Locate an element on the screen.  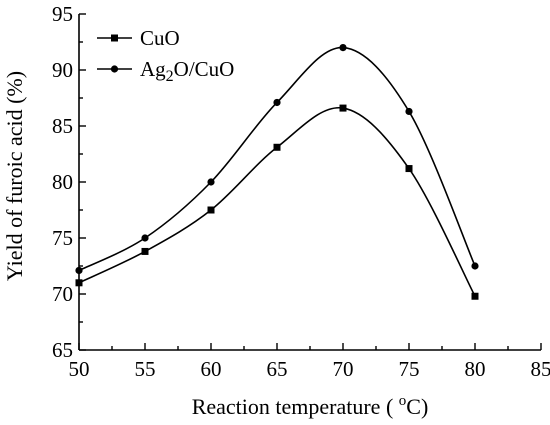
y-tick-label: 85 is located at coordinates (62, 126).